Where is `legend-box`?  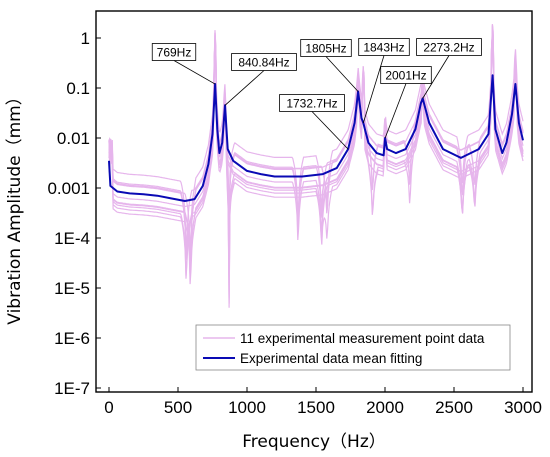
legend-box is located at coordinates (353, 347).